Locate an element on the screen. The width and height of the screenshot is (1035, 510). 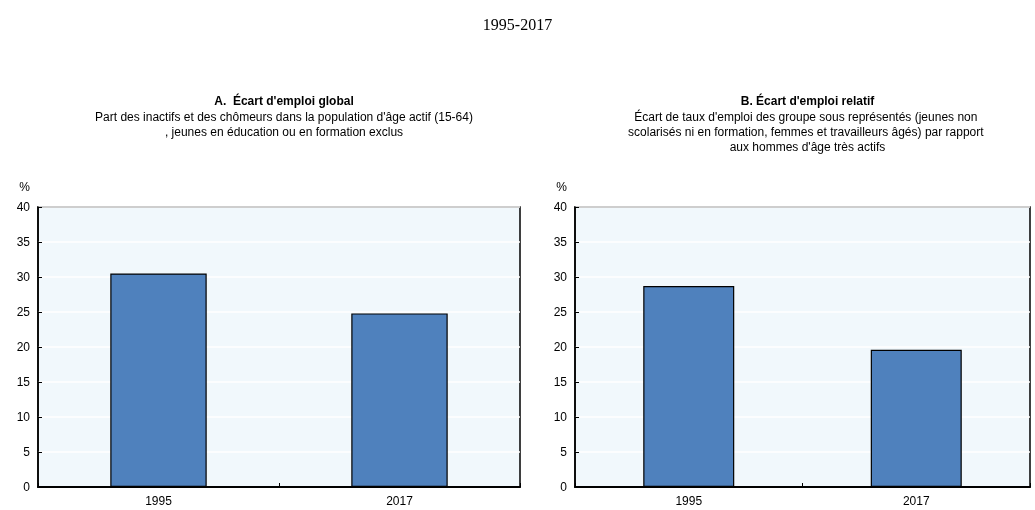
chart-subtitle: Part des inactifs et des chômeurs dans la population d'âge actif (15-64), jeunes en éducation ou en formation exclus is located at coordinates (284, 124).